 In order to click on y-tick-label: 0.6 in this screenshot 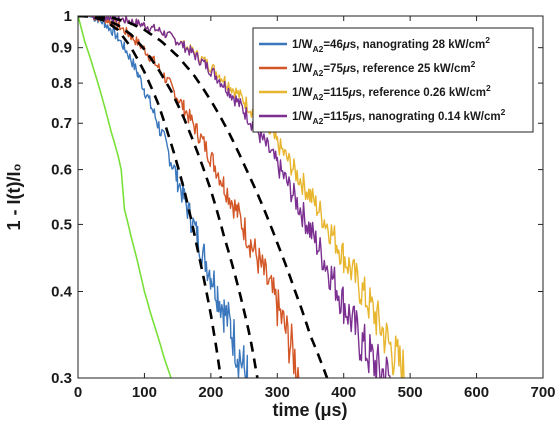, I will do `click(61, 170)`.